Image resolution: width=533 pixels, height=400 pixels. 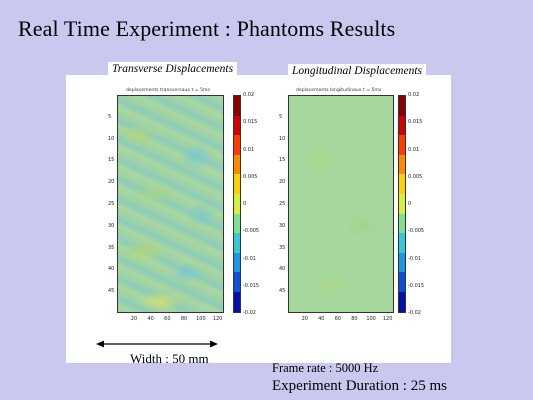 I want to click on longitudinal-y-tick: 45, so click(x=282, y=291).